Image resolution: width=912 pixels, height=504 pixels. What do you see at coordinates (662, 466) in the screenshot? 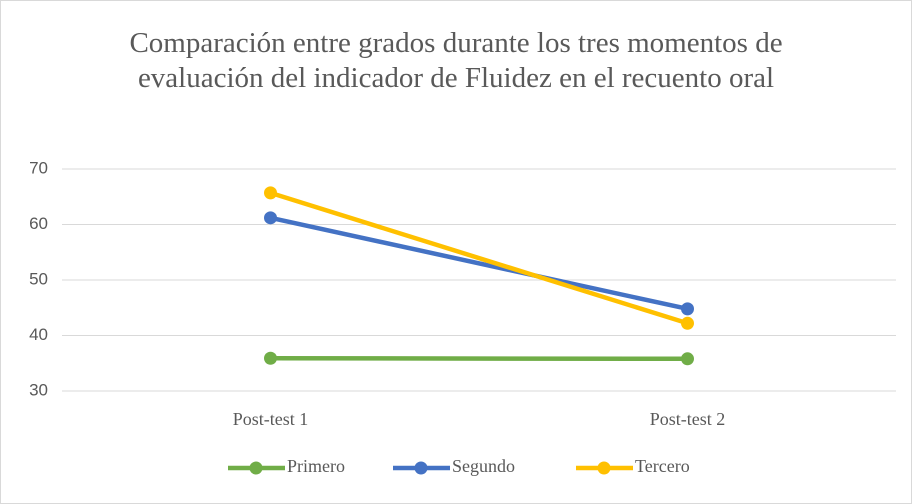
I see `legend-label: Tercero` at bounding box center [662, 466].